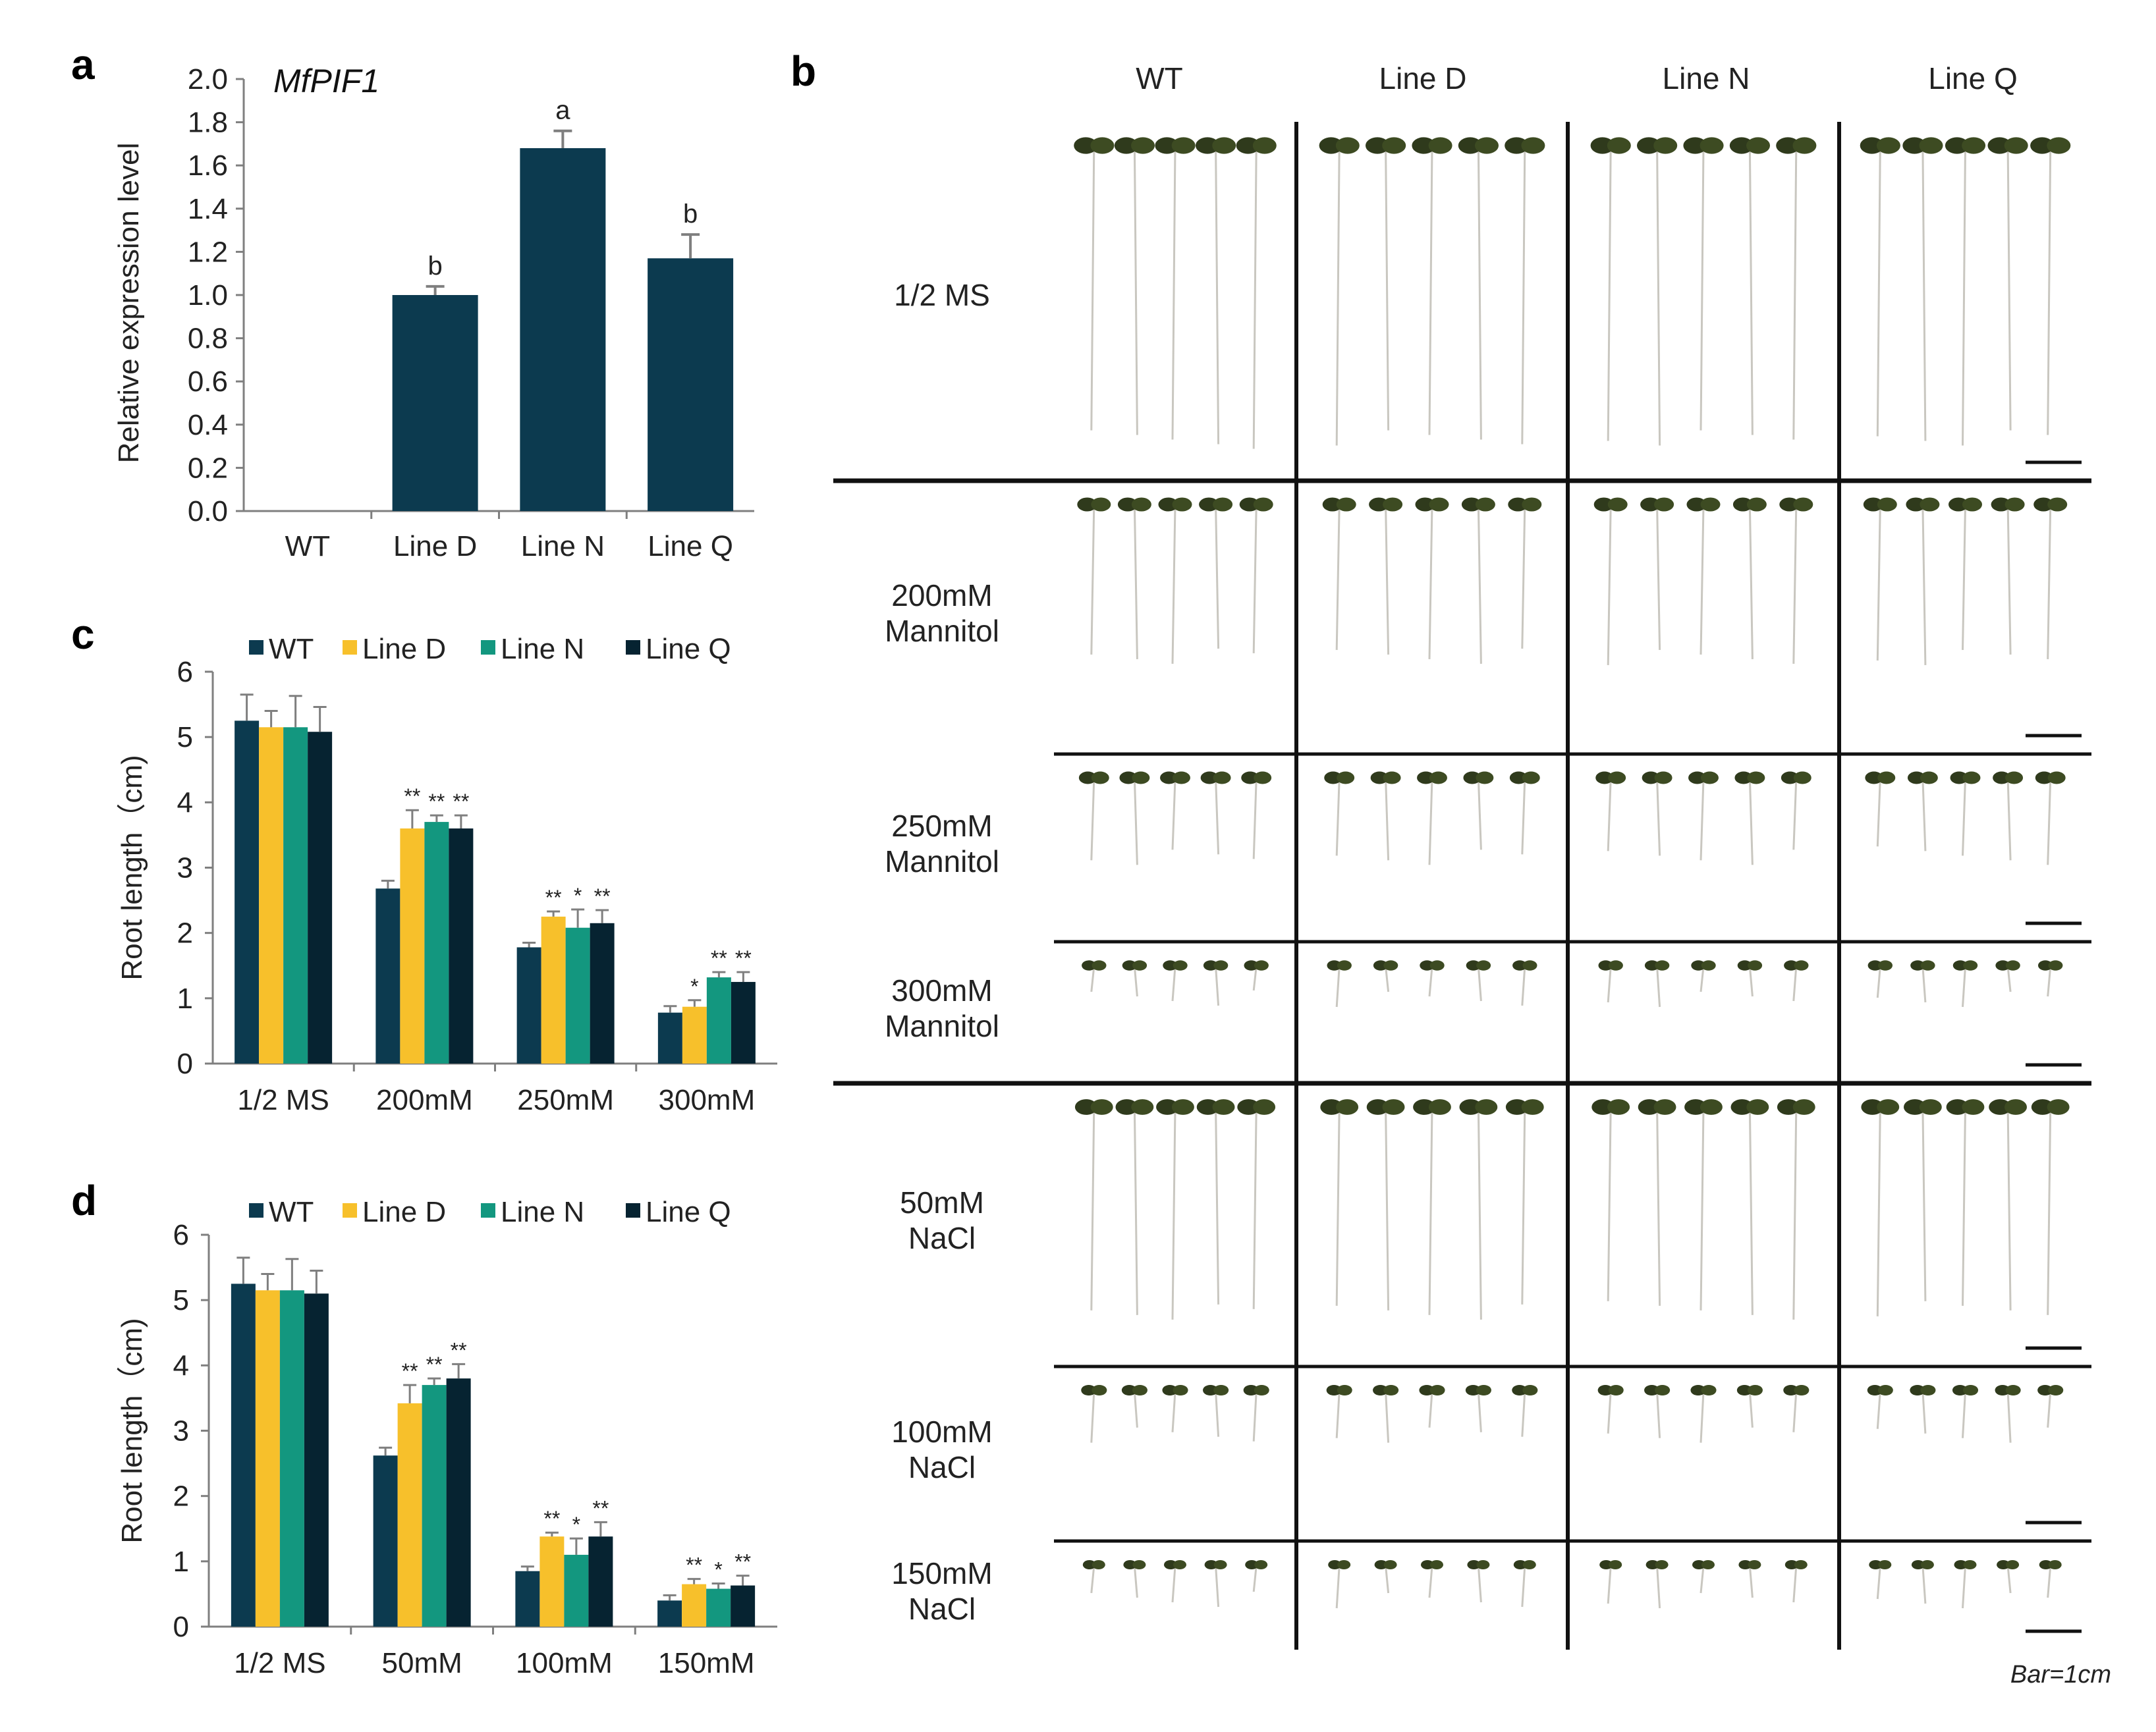 This screenshot has width=2156, height=1732. What do you see at coordinates (691, 385) in the screenshot?
I see `bar-a-line-q` at bounding box center [691, 385].